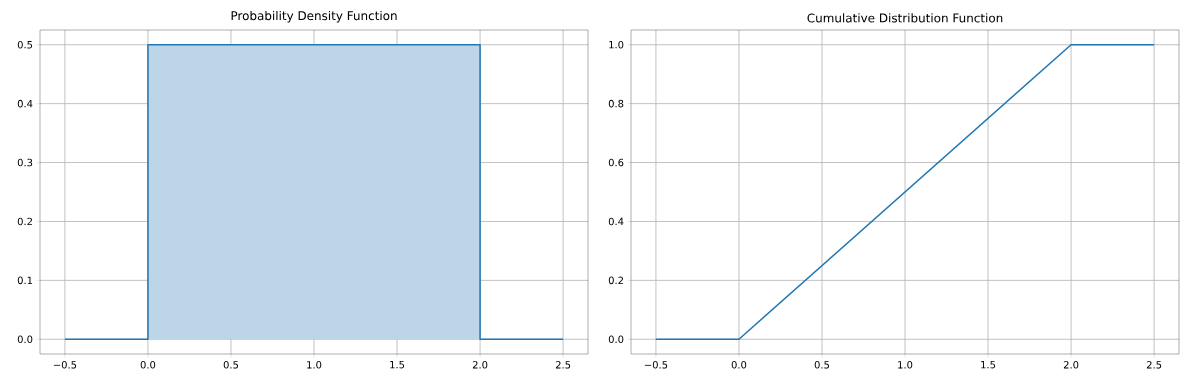  I want to click on y-tick-label: 0.5, so click(25, 44).